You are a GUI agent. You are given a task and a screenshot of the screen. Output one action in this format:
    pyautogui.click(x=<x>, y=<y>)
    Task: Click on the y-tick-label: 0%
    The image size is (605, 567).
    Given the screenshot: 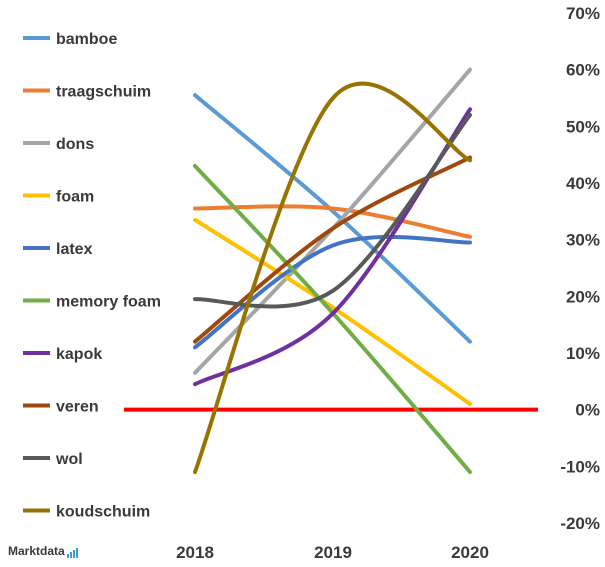 What is the action you would take?
    pyautogui.click(x=587, y=410)
    